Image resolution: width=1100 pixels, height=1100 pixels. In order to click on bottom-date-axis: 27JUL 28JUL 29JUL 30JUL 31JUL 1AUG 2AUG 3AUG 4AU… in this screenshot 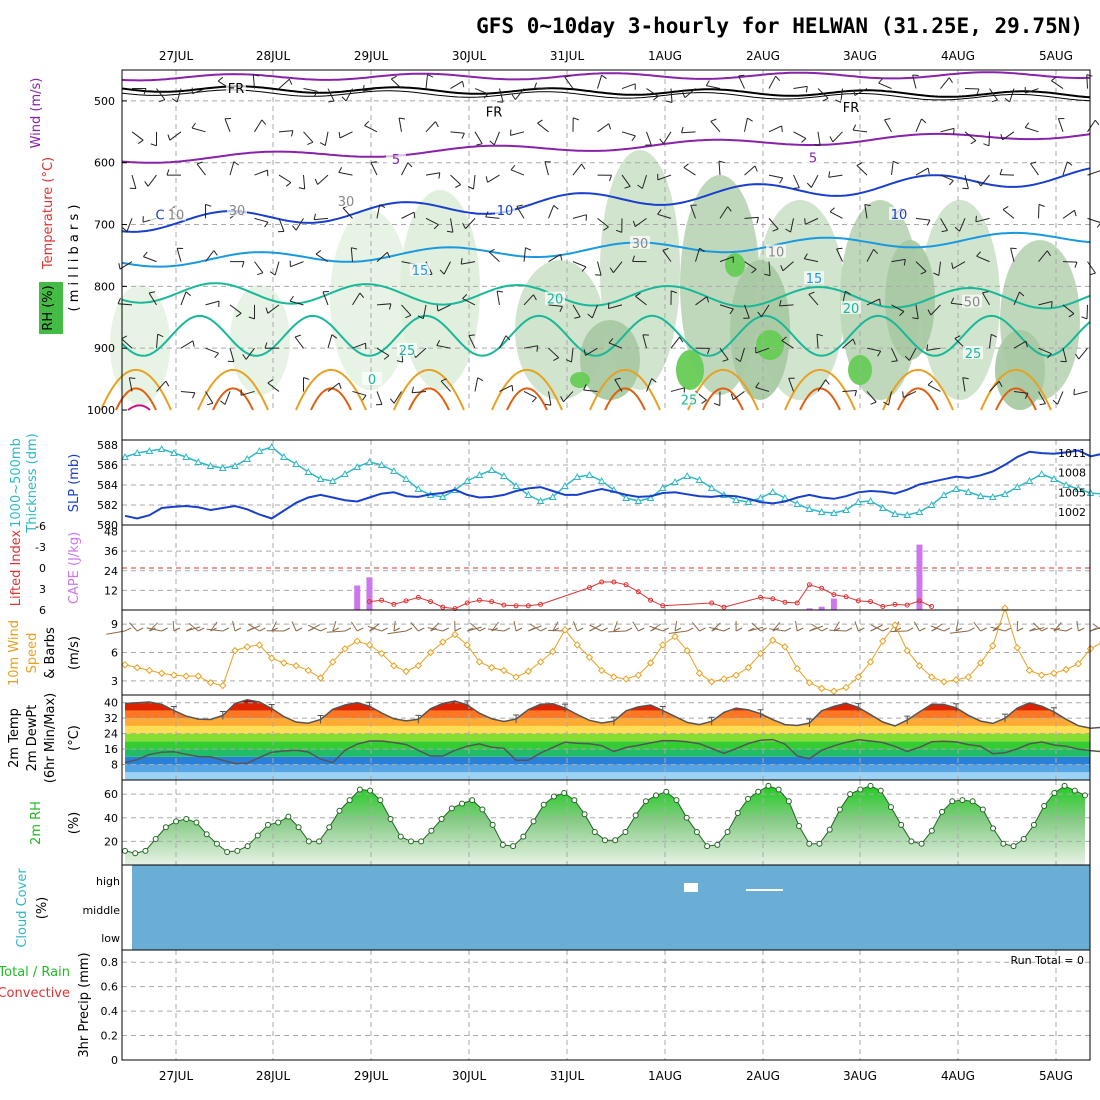, I will do `click(616, 1076)`.